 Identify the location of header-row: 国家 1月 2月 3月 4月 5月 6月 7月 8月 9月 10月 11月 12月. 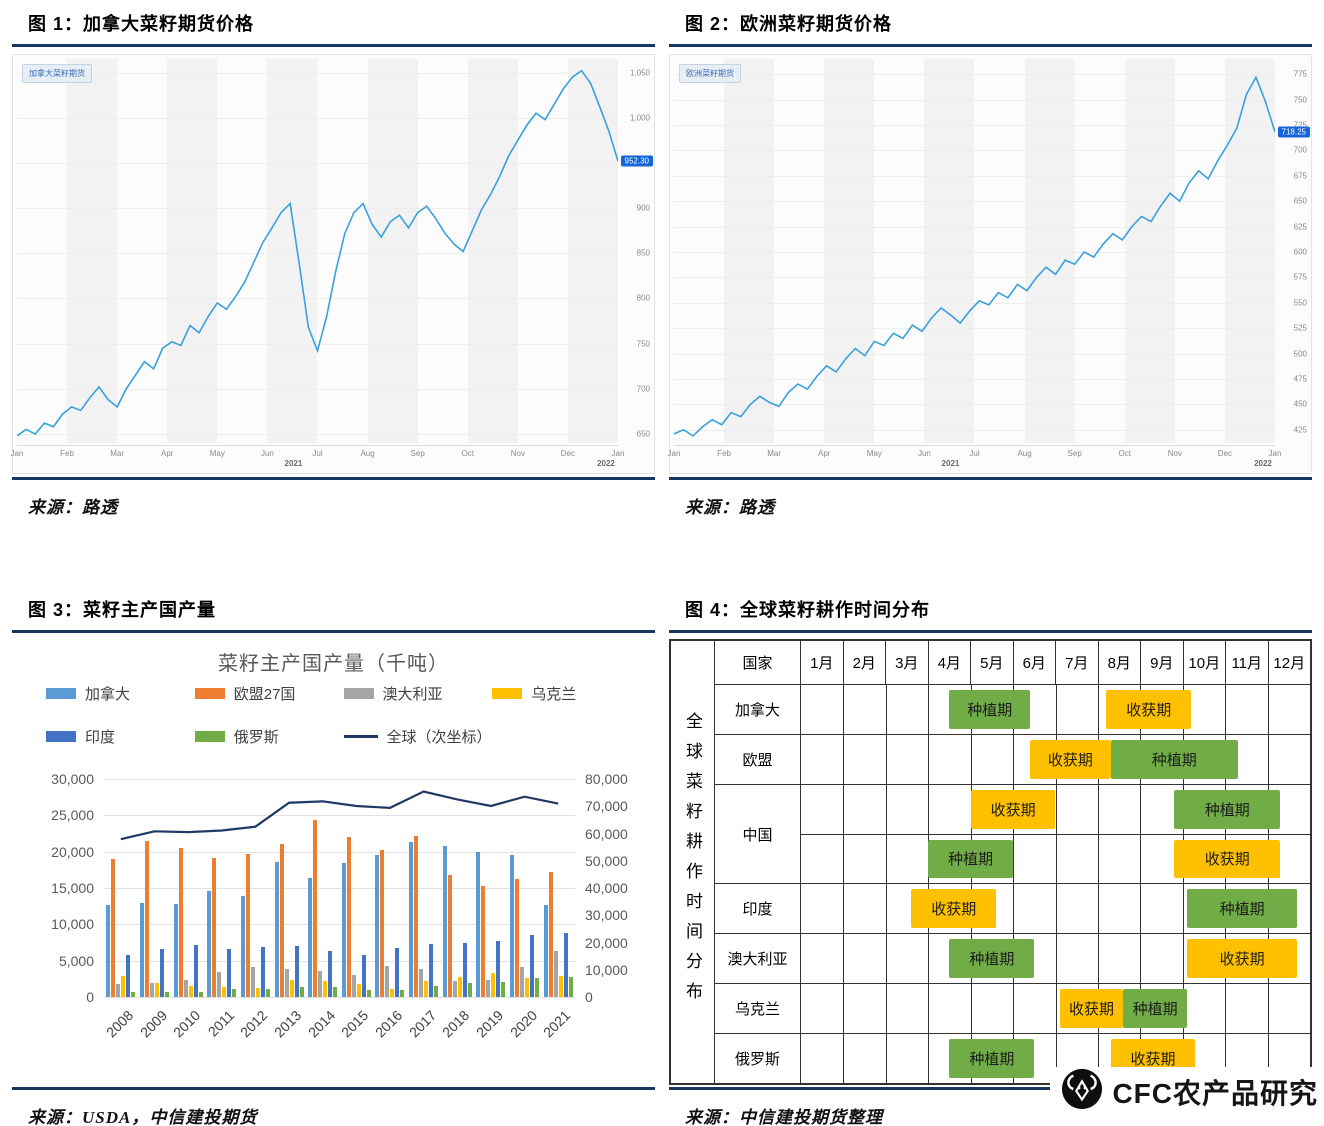
(1012, 663).